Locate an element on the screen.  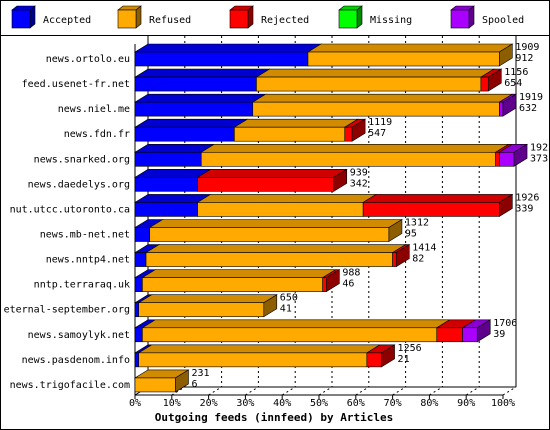
category-label: nut.utcc.utoronto.ca is located at coordinates (70, 209).